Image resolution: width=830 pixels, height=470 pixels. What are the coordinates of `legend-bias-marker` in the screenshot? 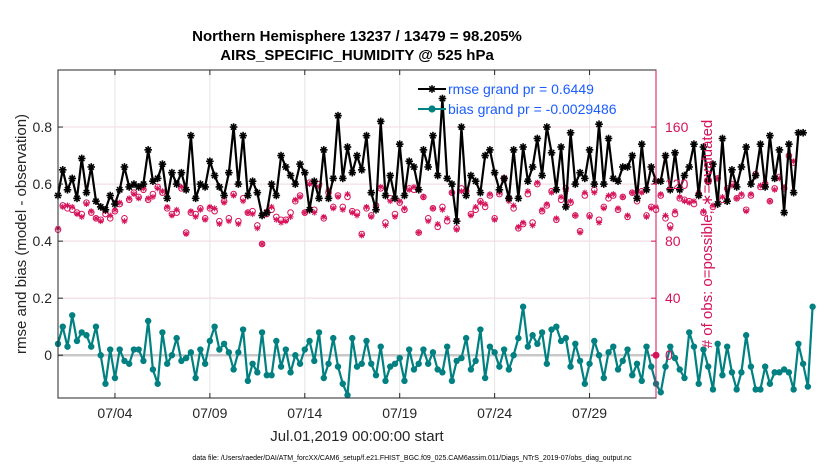 It's located at (432, 109).